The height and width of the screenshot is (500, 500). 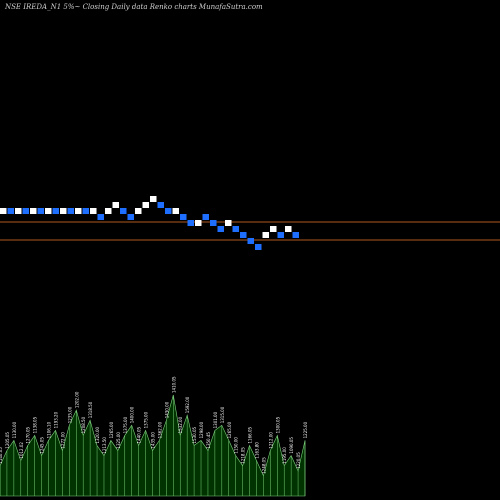 What do you see at coordinates (257, 450) in the screenshot?
I see `volume-label-37: 1163.80` at bounding box center [257, 450].